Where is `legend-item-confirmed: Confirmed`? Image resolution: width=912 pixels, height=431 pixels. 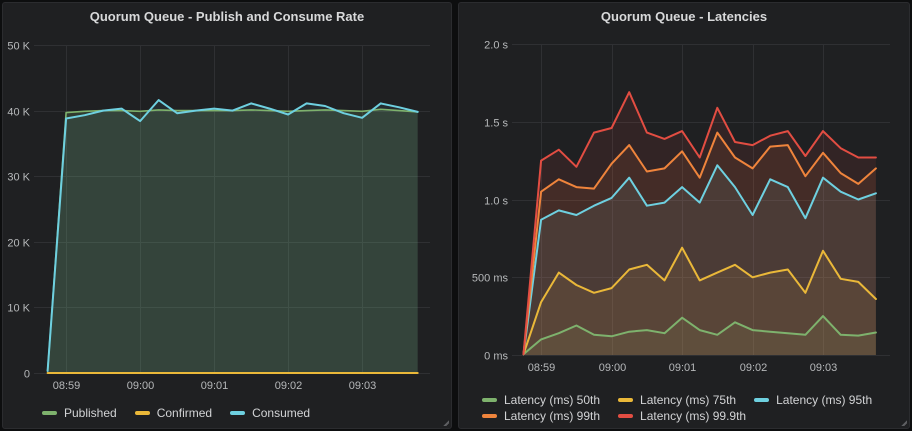
legend-item-confirmed: Confirmed is located at coordinates (173, 413).